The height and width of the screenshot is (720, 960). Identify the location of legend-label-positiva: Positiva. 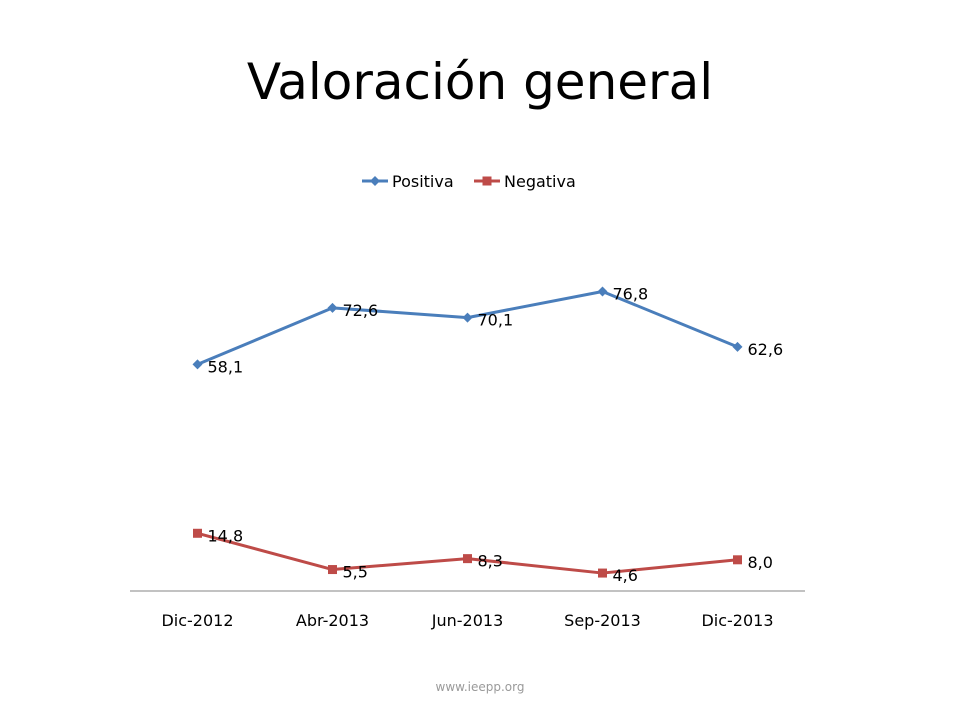
(423, 181).